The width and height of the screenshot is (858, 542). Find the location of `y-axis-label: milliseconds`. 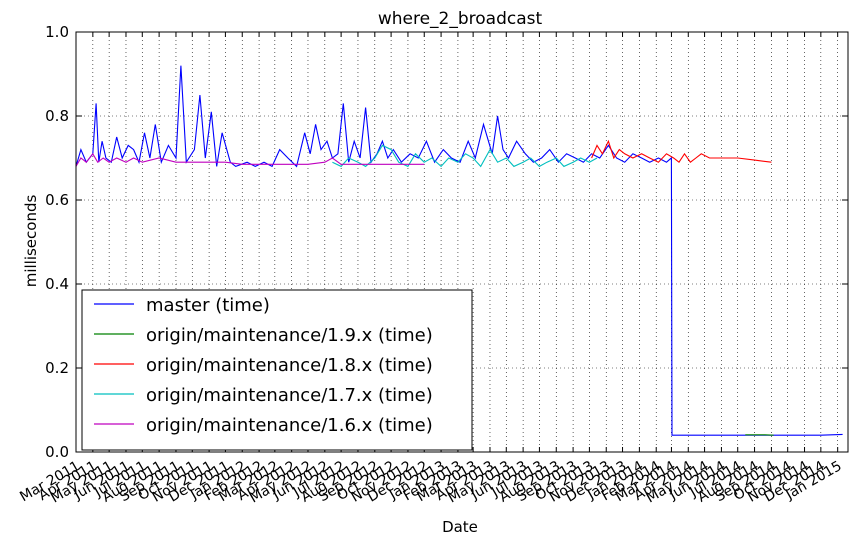

y-axis-label: milliseconds is located at coordinates (31, 241).